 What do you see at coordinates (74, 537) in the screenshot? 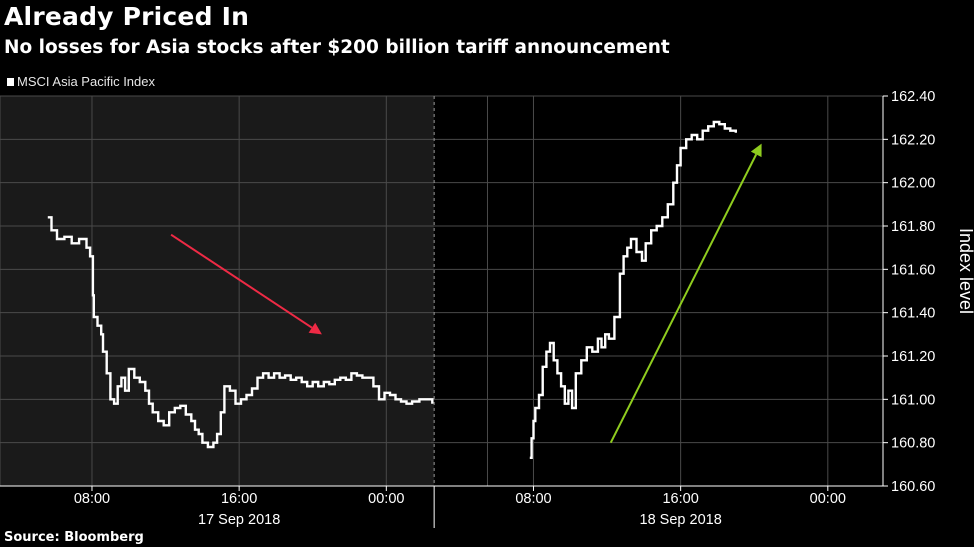
I see `source-note: Source: Bloomberg` at bounding box center [74, 537].